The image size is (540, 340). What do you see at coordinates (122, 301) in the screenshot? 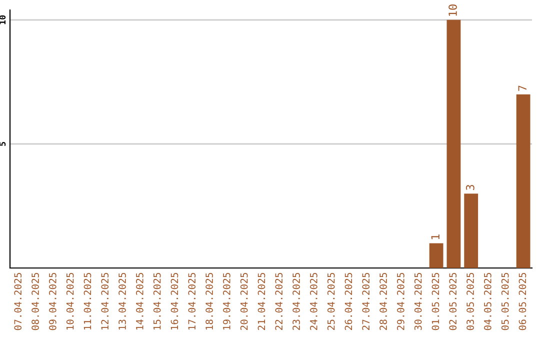
I see `x-tick-label: 13.04.2025` at bounding box center [122, 301].